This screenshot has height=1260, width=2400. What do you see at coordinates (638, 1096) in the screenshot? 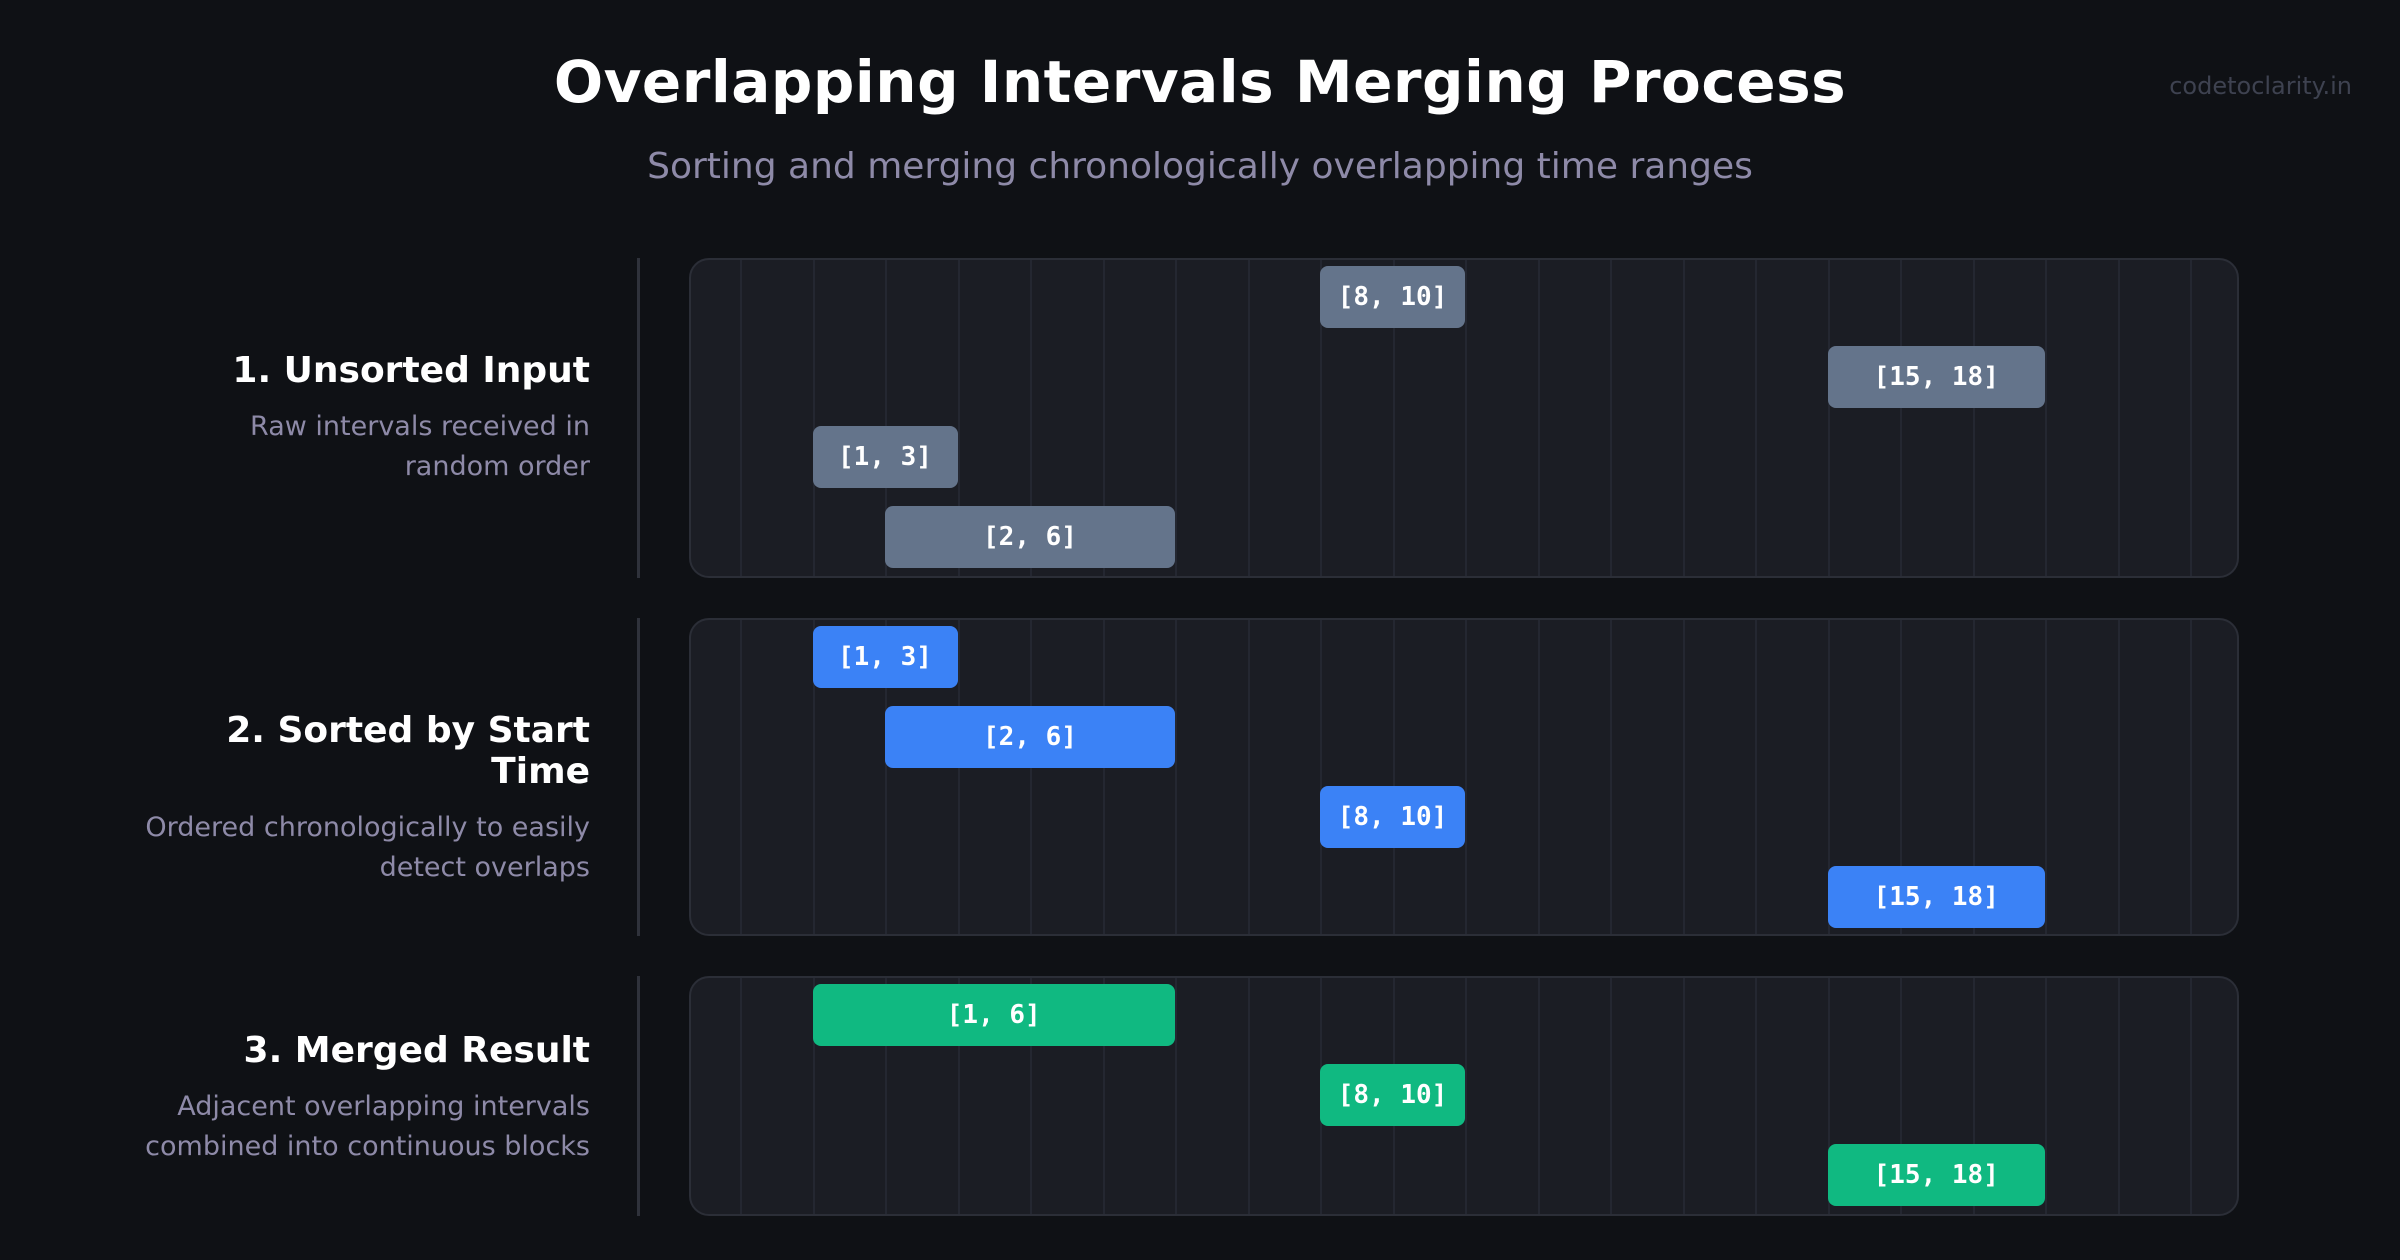
I see `section-3-divider` at bounding box center [638, 1096].